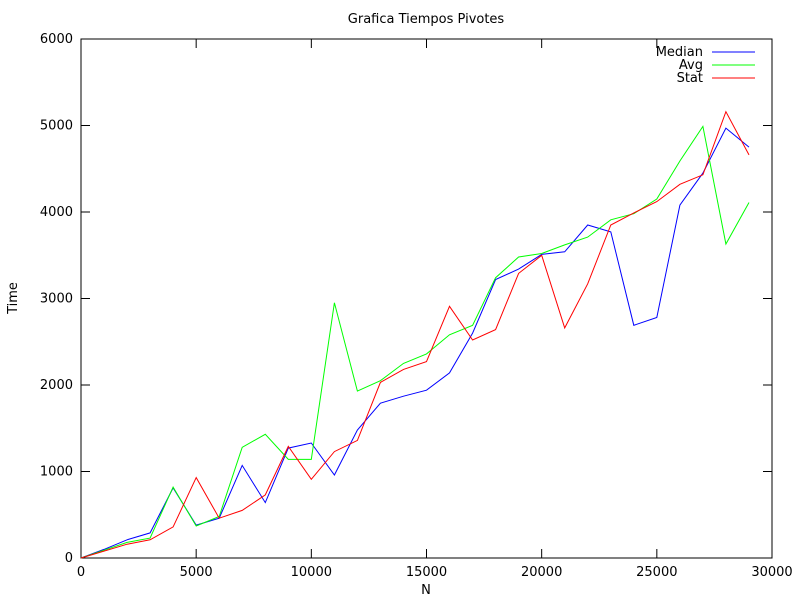 This screenshot has height=600, width=800. I want to click on x-tick-label: 0, so click(81, 572).